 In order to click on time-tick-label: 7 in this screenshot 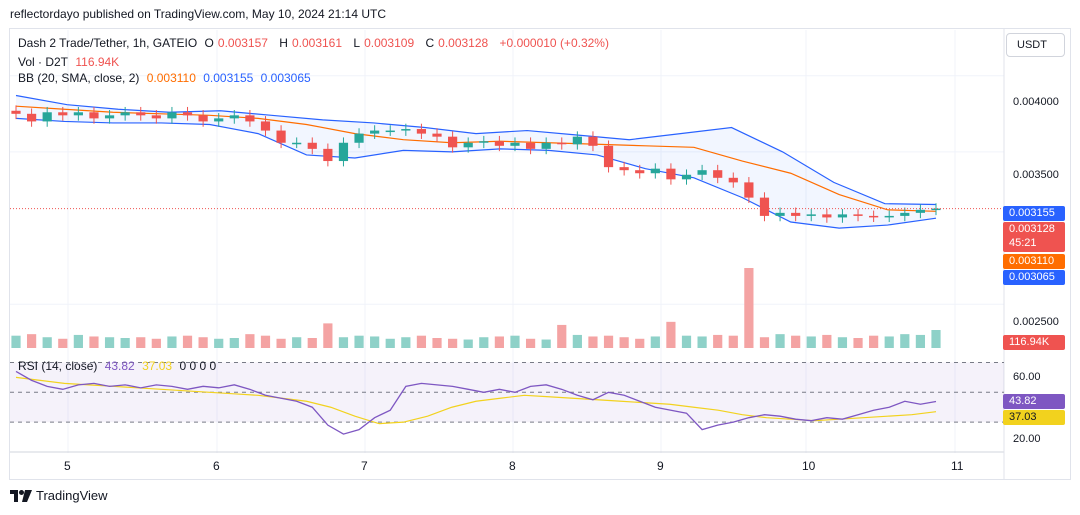, I will do `click(364, 466)`.